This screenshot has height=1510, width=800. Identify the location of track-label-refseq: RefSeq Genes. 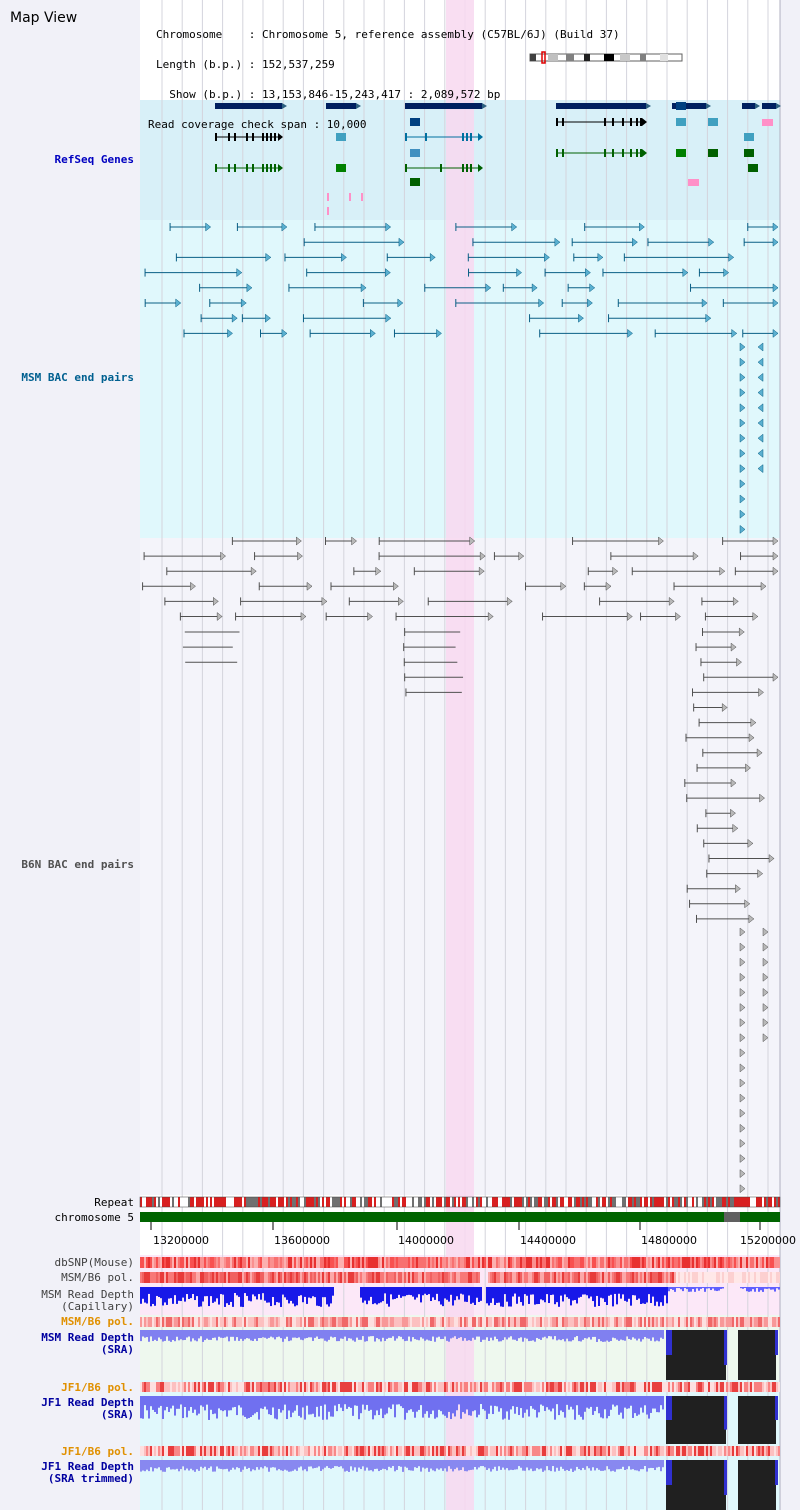
(94, 159).